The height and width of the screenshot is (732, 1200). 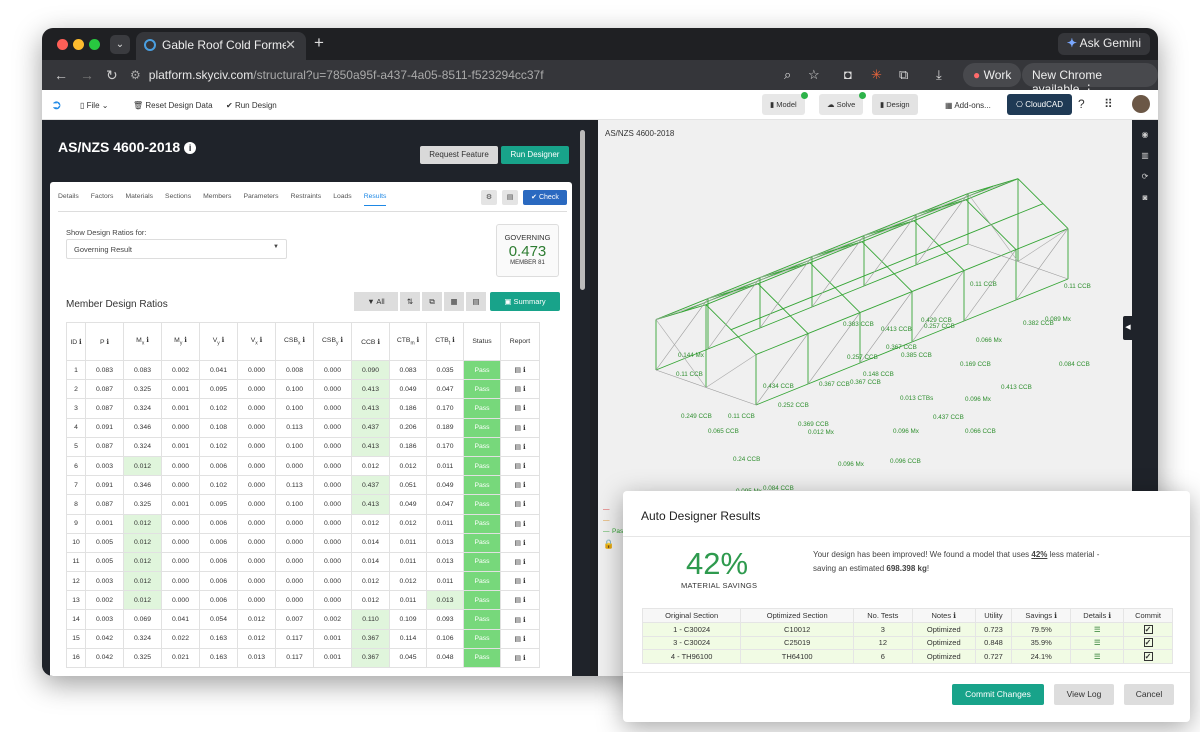 I want to click on lock-icon: 🔒, so click(x=608, y=544).